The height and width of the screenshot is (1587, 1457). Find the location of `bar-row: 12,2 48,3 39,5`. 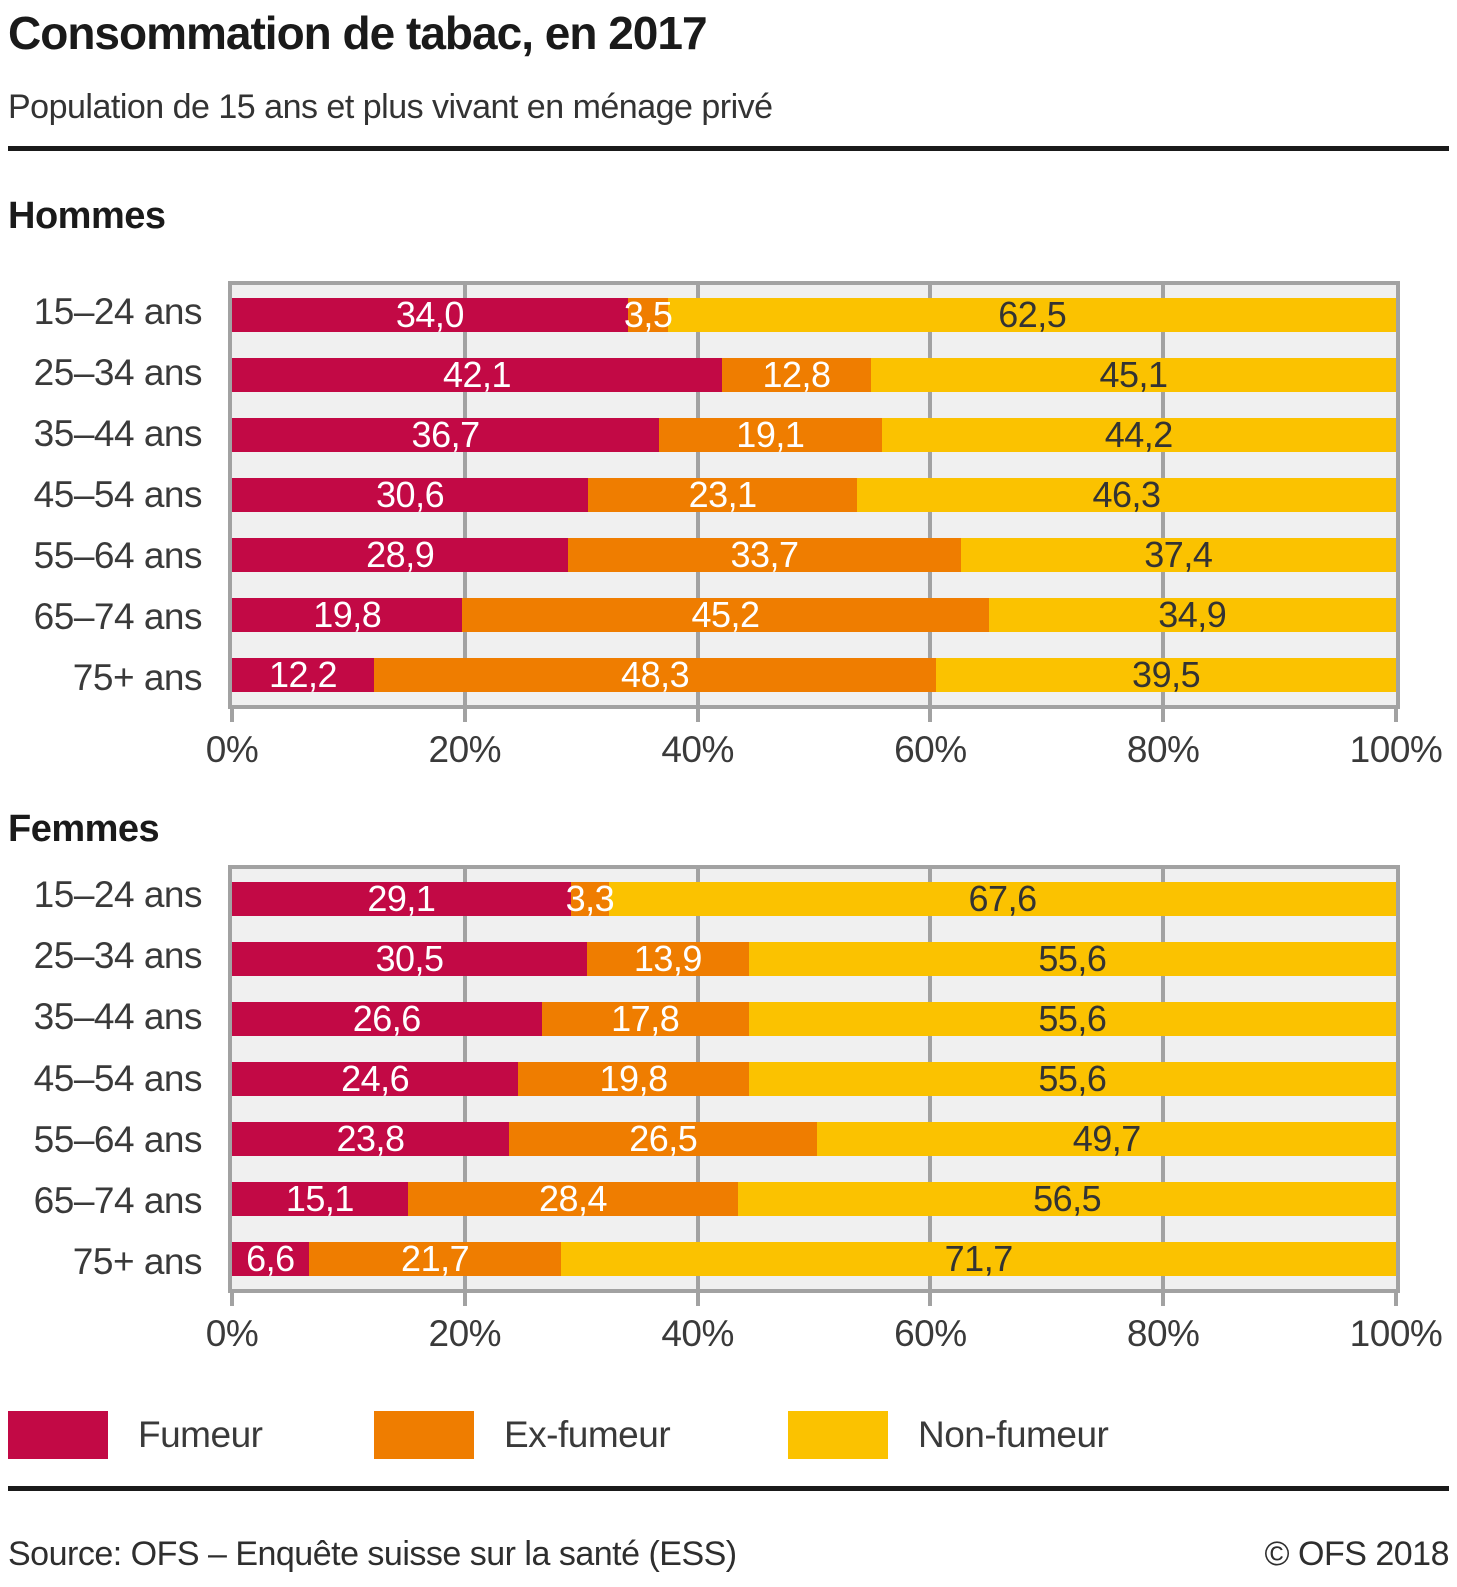

bar-row: 12,2 48,3 39,5 is located at coordinates (814, 675).